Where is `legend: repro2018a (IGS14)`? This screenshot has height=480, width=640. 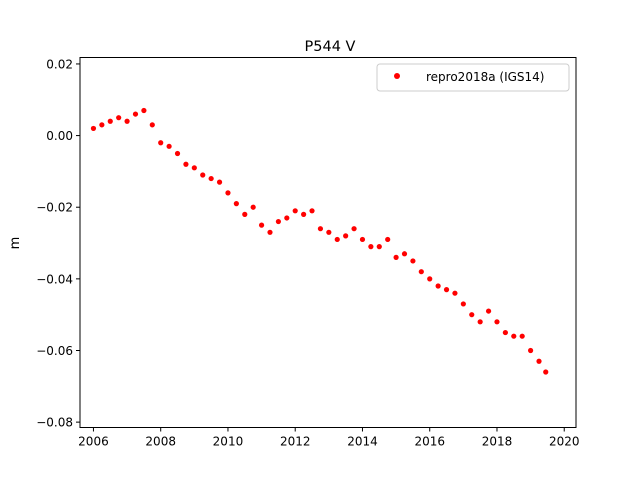
legend: repro2018a (IGS14) is located at coordinates (473, 77).